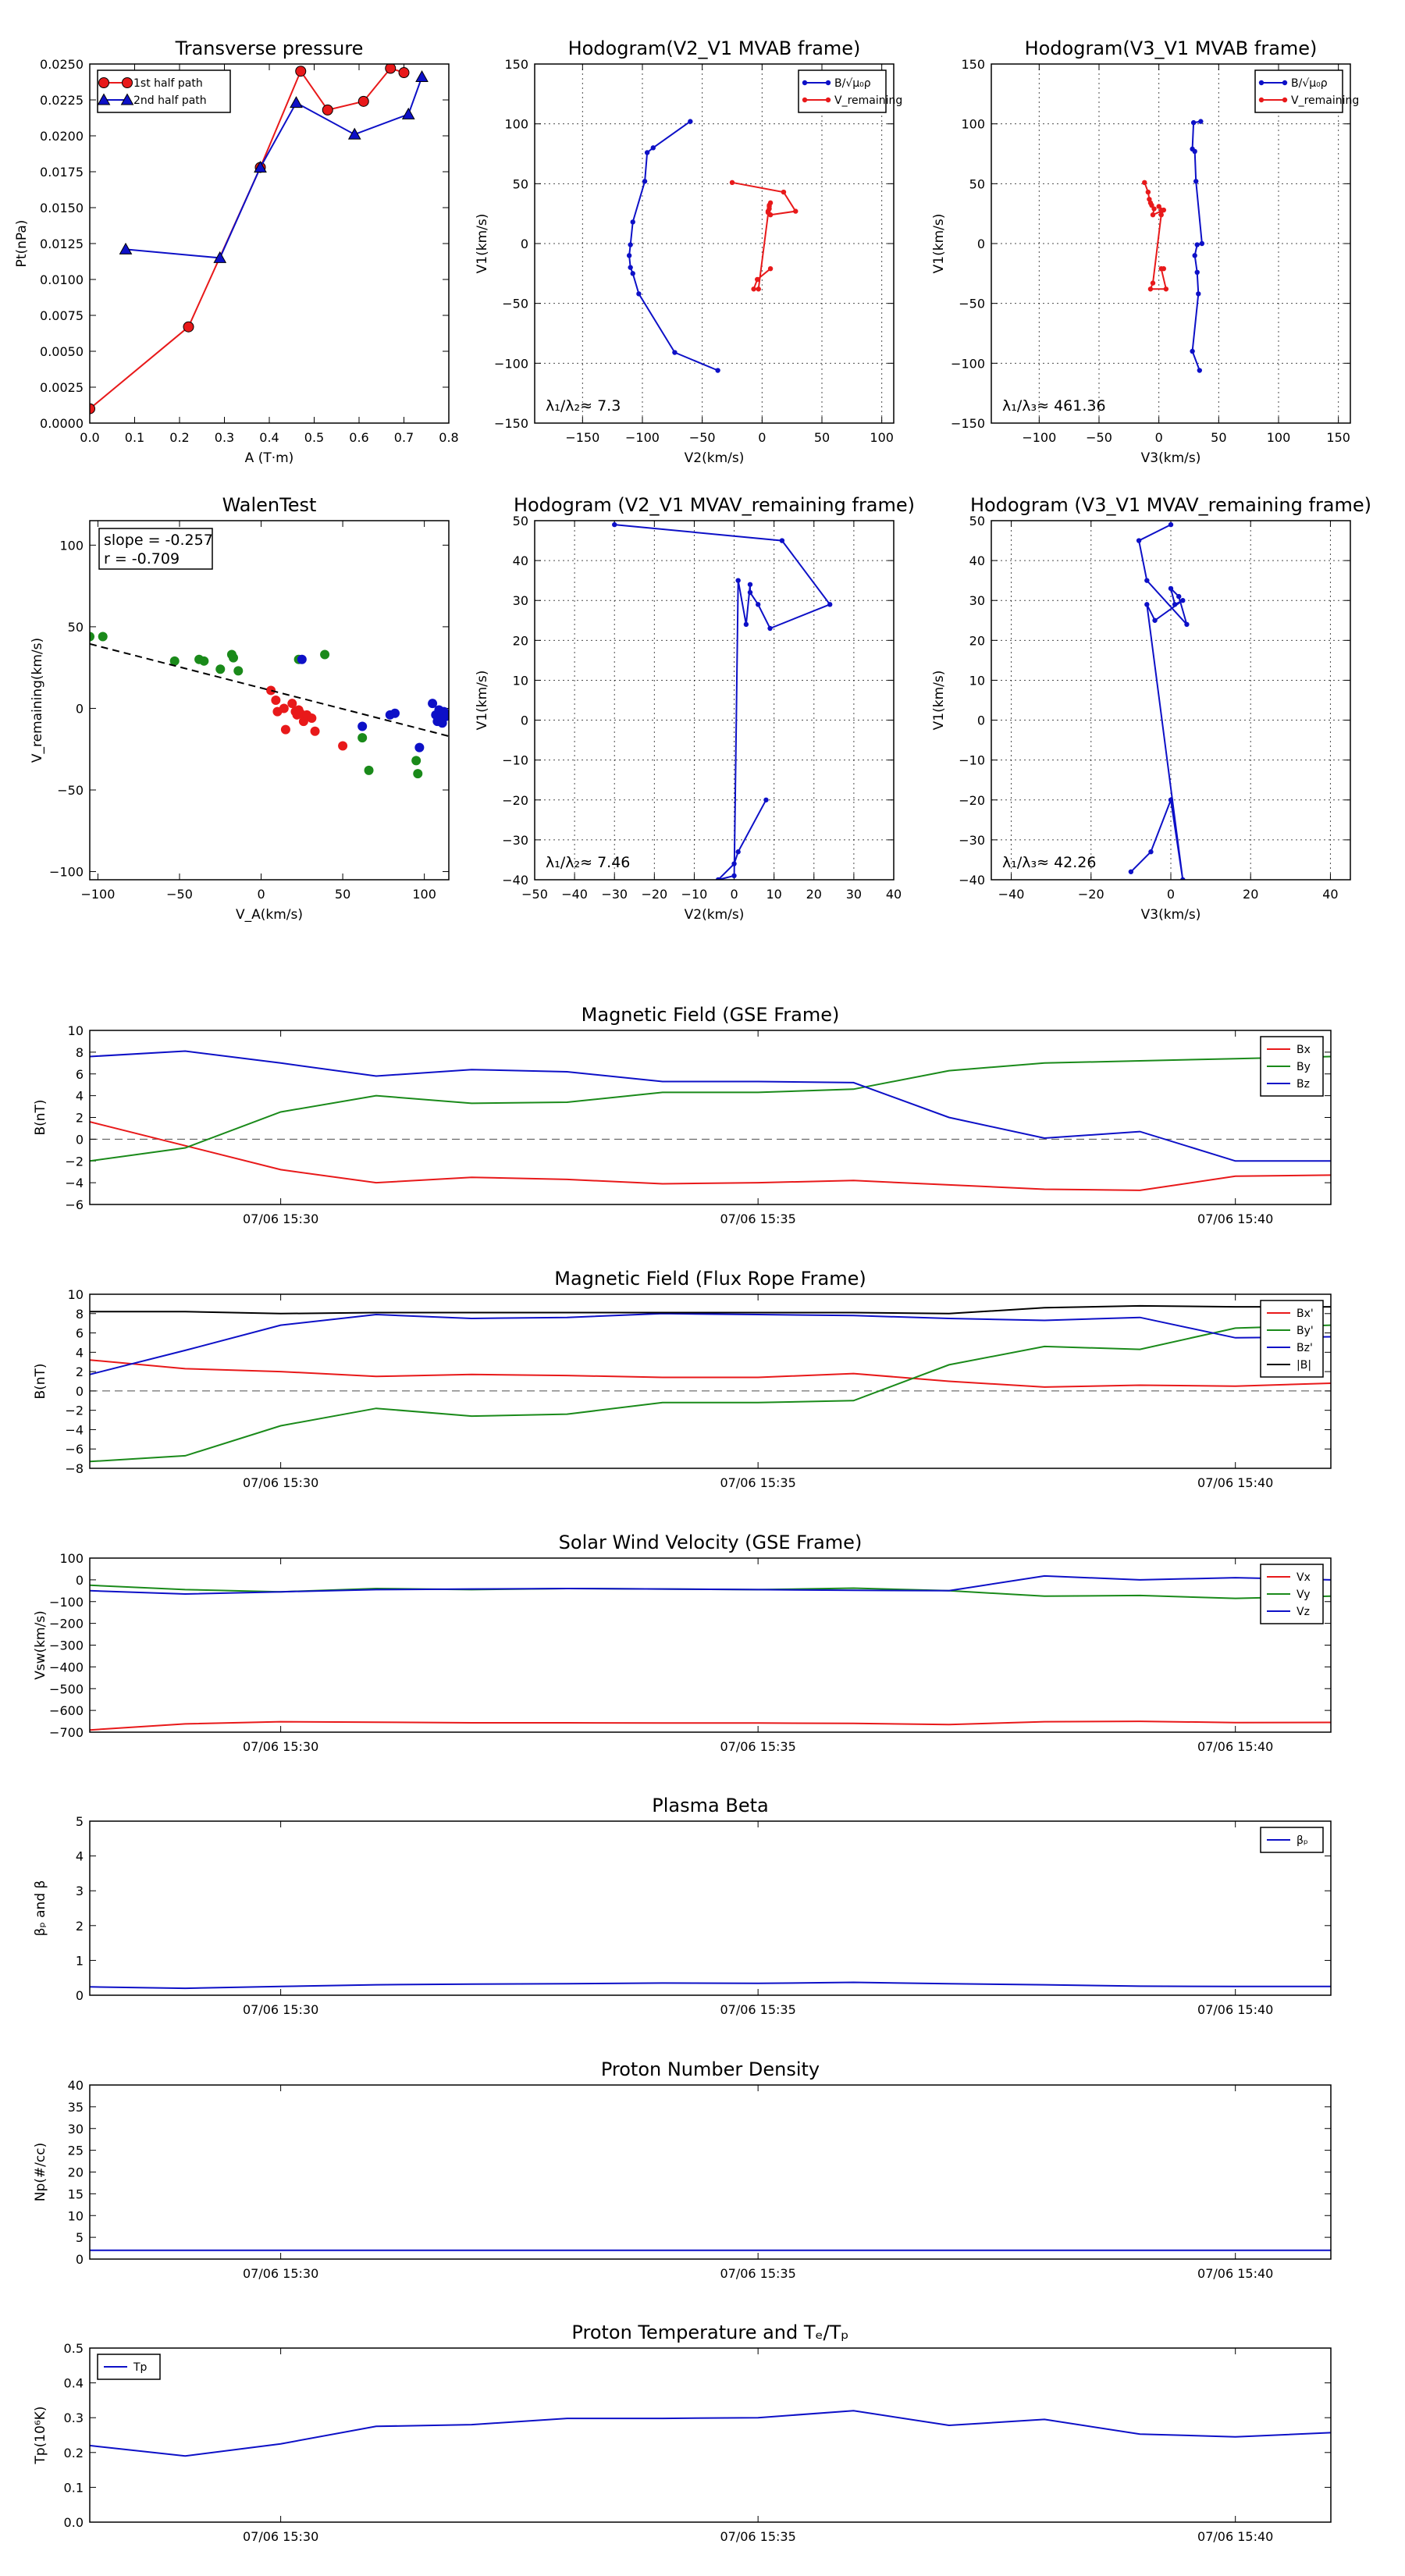 The image size is (1405, 2576). Describe the element at coordinates (1305, 1331) in the screenshot. I see `legend-label: By'` at that location.